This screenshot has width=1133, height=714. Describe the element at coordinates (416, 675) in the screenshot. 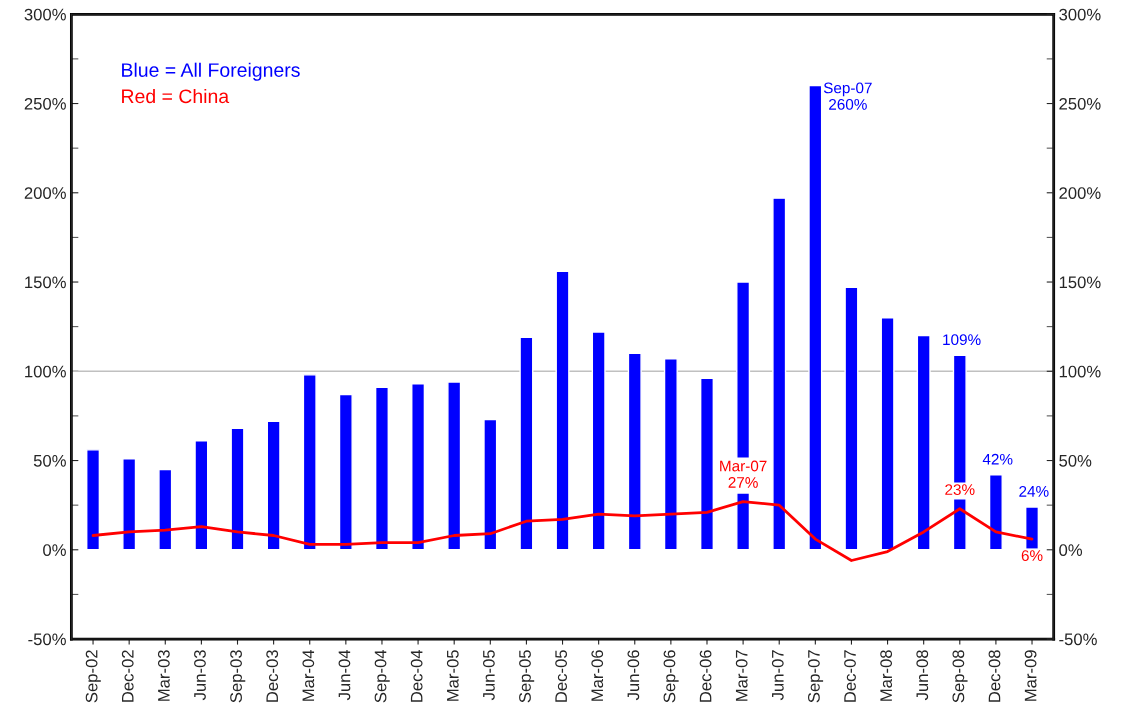

I see `x-tick-label: Dec-04` at that location.